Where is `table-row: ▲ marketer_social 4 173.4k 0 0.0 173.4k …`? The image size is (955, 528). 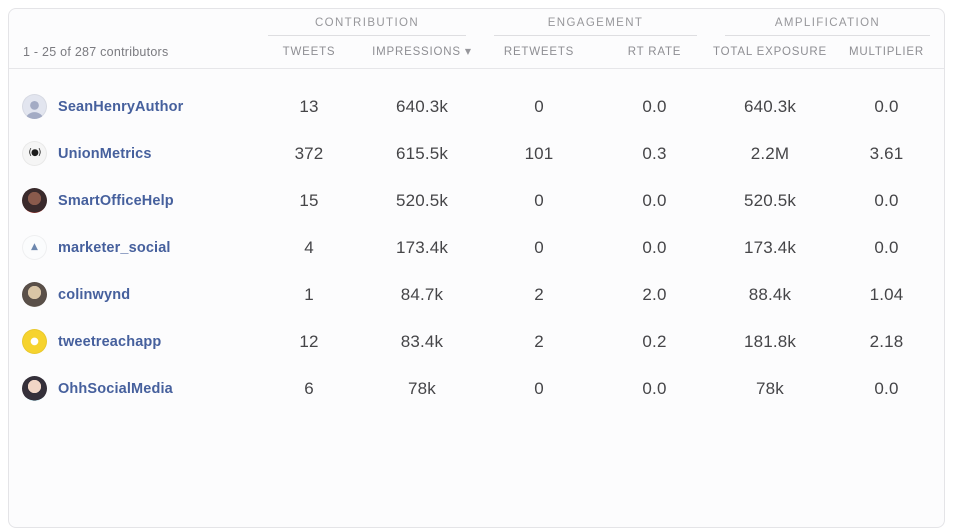
table-row: ▲ marketer_social 4 173.4k 0 0.0 173.4k … is located at coordinates (476, 247).